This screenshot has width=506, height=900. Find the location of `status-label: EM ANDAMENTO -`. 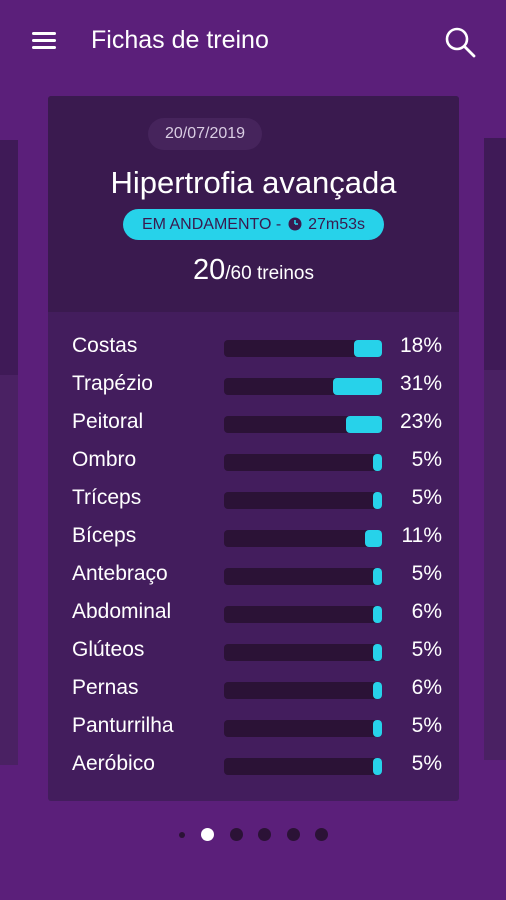

status-label: EM ANDAMENTO - is located at coordinates (211, 224).